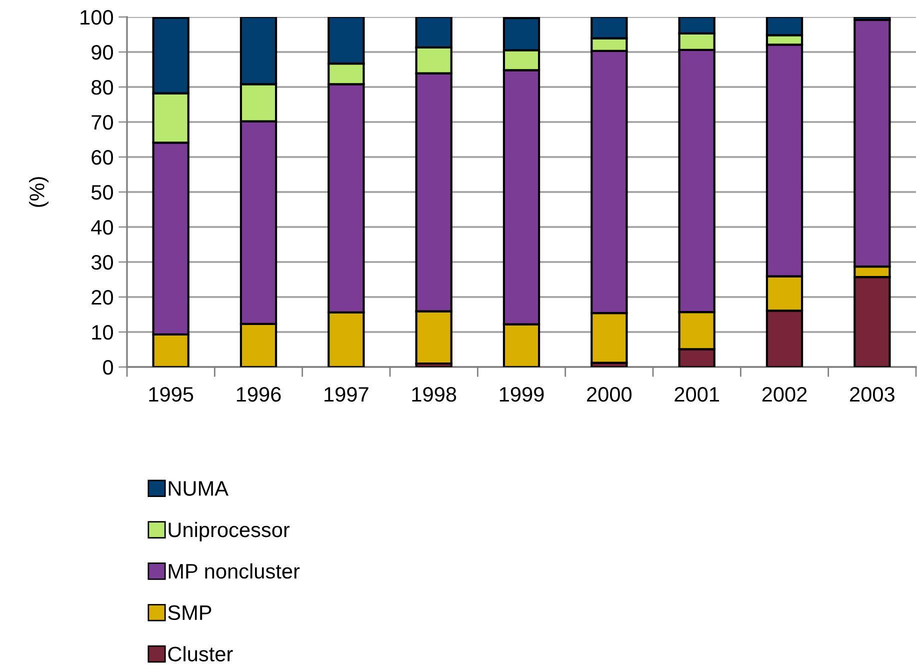 The width and height of the screenshot is (918, 668). What do you see at coordinates (38, 192) in the screenshot?
I see `y-axis-title: (%)` at bounding box center [38, 192].